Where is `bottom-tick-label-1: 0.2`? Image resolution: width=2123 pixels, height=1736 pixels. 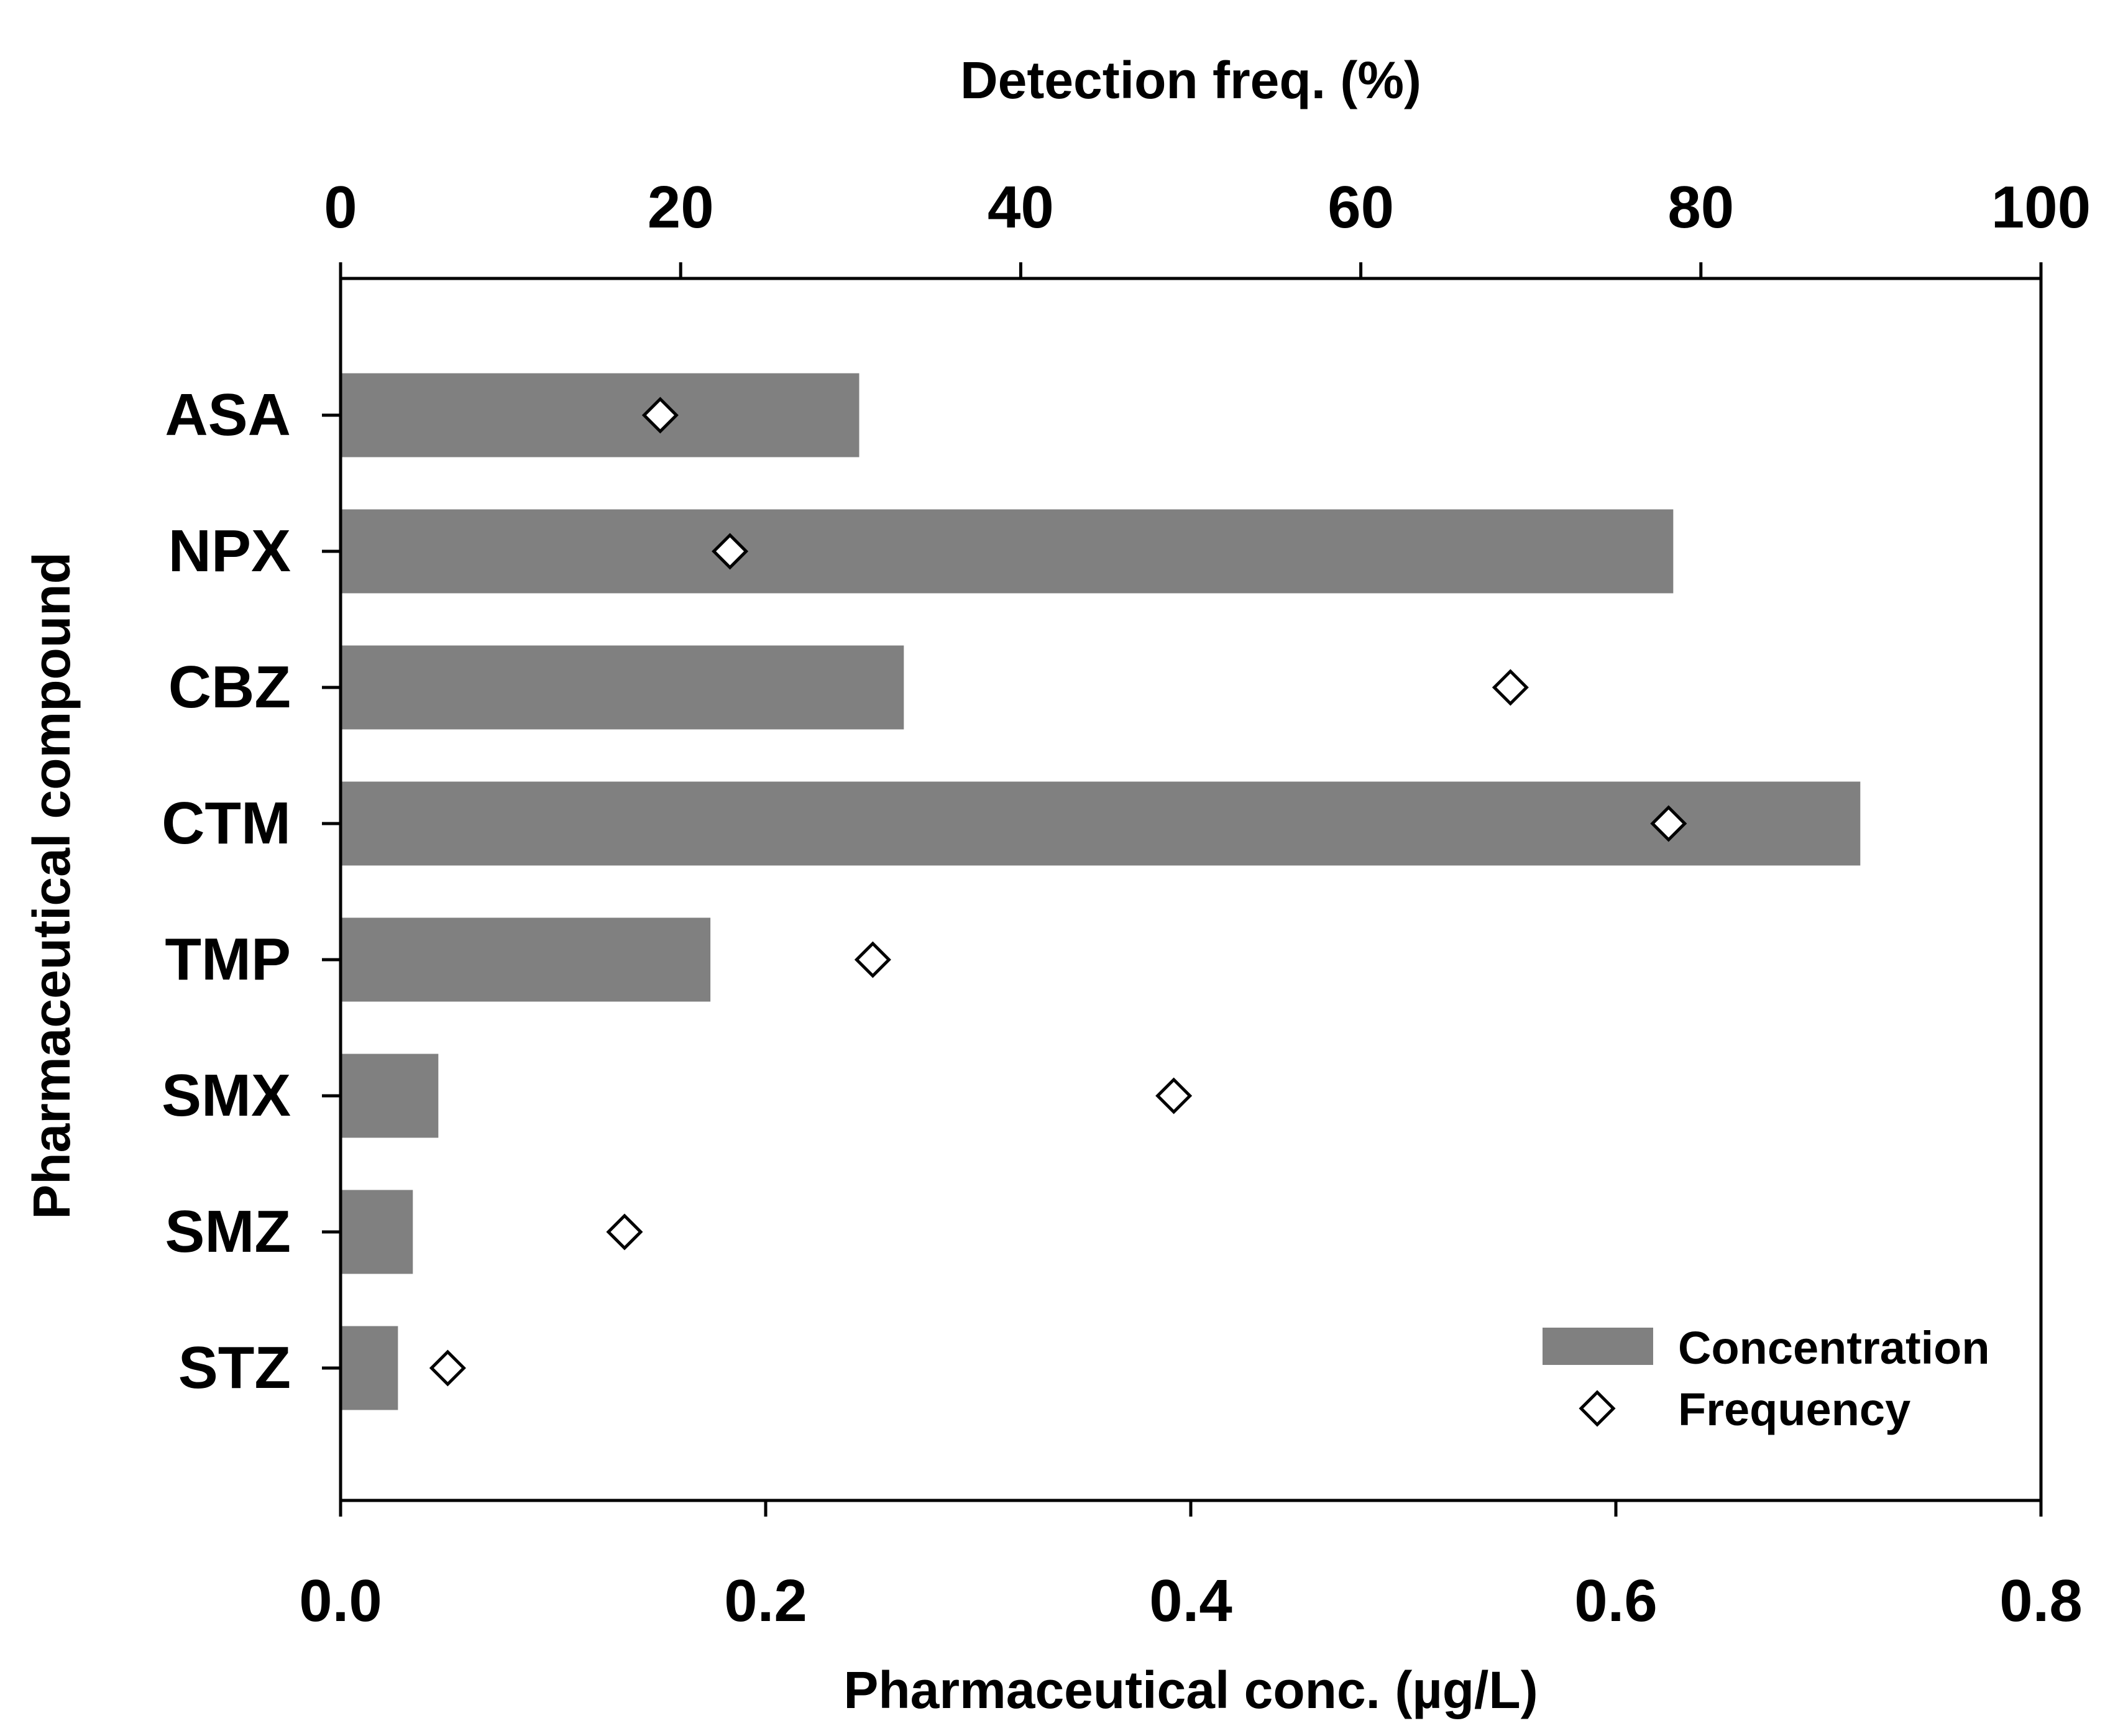
bottom-tick-label-1: 0.2 is located at coordinates (765, 1601).